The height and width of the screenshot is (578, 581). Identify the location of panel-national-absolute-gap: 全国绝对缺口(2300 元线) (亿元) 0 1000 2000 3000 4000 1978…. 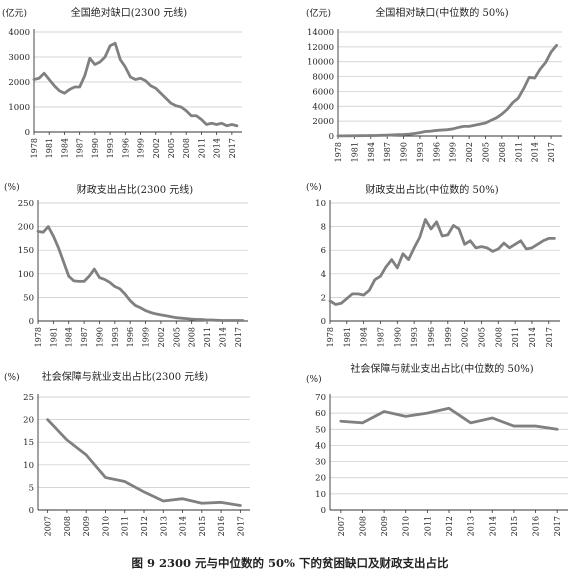
(122, 82).